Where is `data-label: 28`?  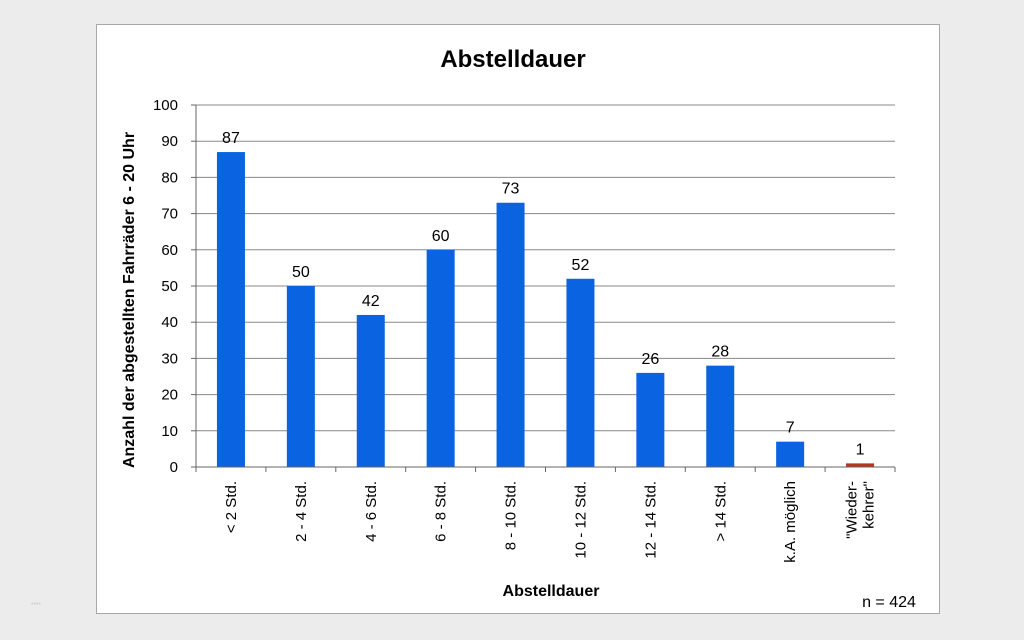 data-label: 28 is located at coordinates (720, 352).